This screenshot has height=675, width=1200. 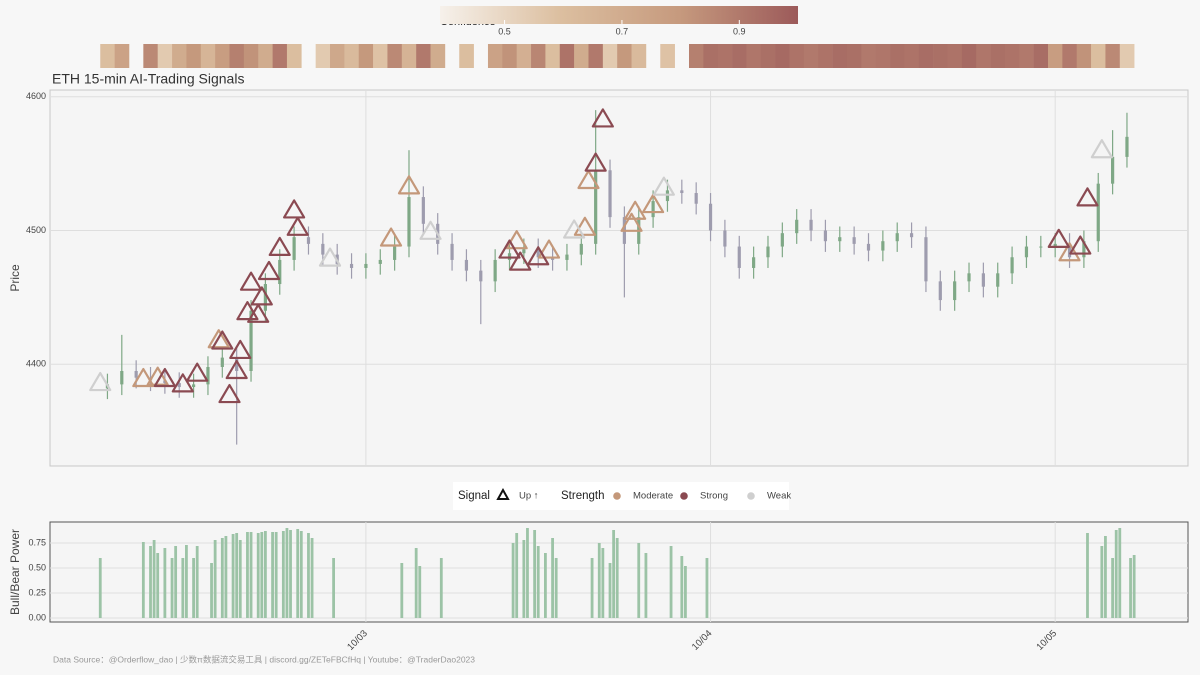 I want to click on colorbar-tick-label: 0.5, so click(x=504, y=31).